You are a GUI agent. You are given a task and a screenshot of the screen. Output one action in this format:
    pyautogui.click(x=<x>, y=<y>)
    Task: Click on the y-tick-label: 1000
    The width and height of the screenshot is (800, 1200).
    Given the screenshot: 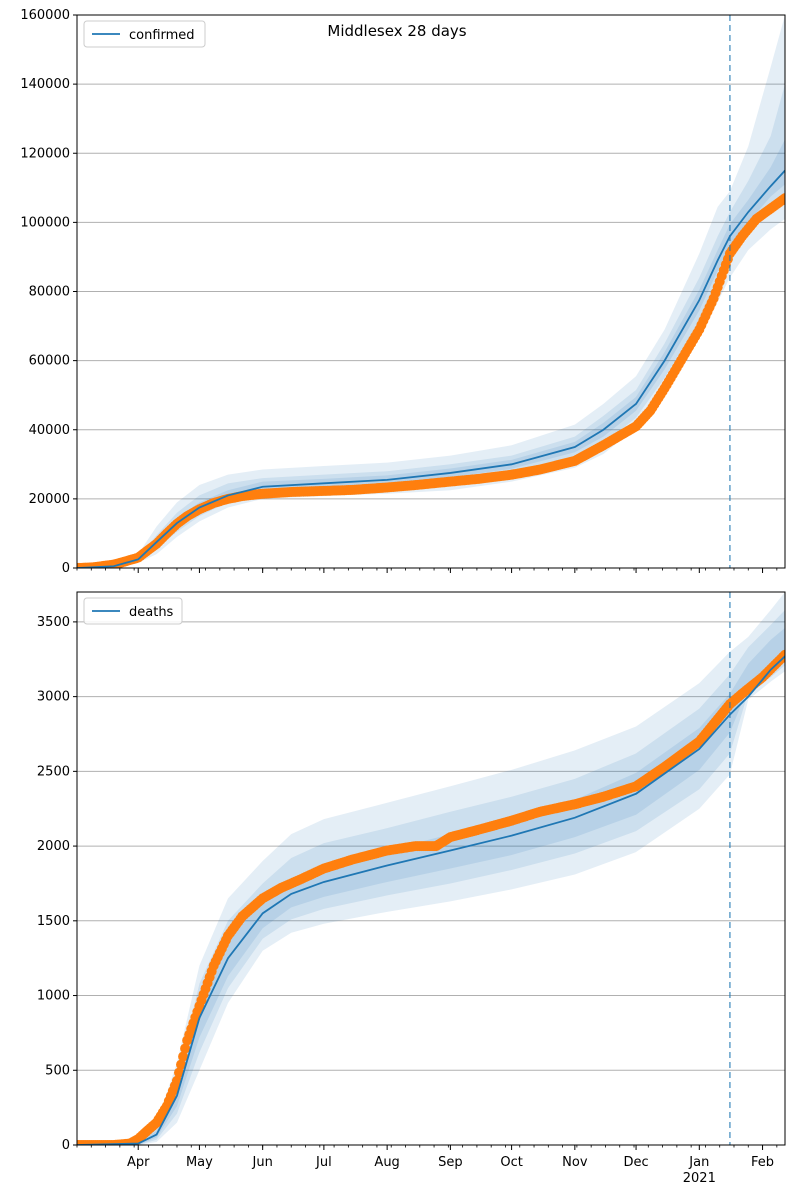 What is the action you would take?
    pyautogui.click(x=53, y=996)
    